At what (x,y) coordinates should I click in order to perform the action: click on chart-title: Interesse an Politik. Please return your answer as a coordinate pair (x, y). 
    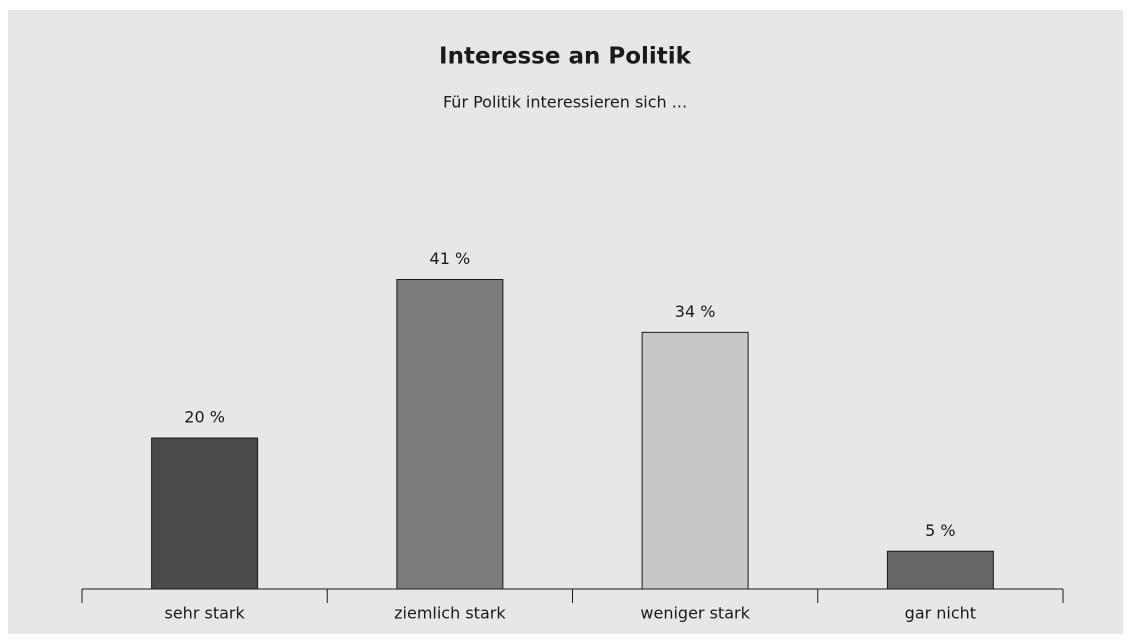
    Looking at the image, I should click on (565, 57).